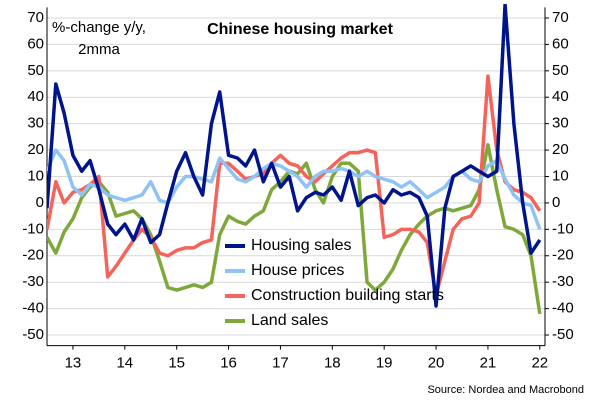 This screenshot has height=409, width=592. I want to click on y2-tick-label: 50, so click(560, 70).